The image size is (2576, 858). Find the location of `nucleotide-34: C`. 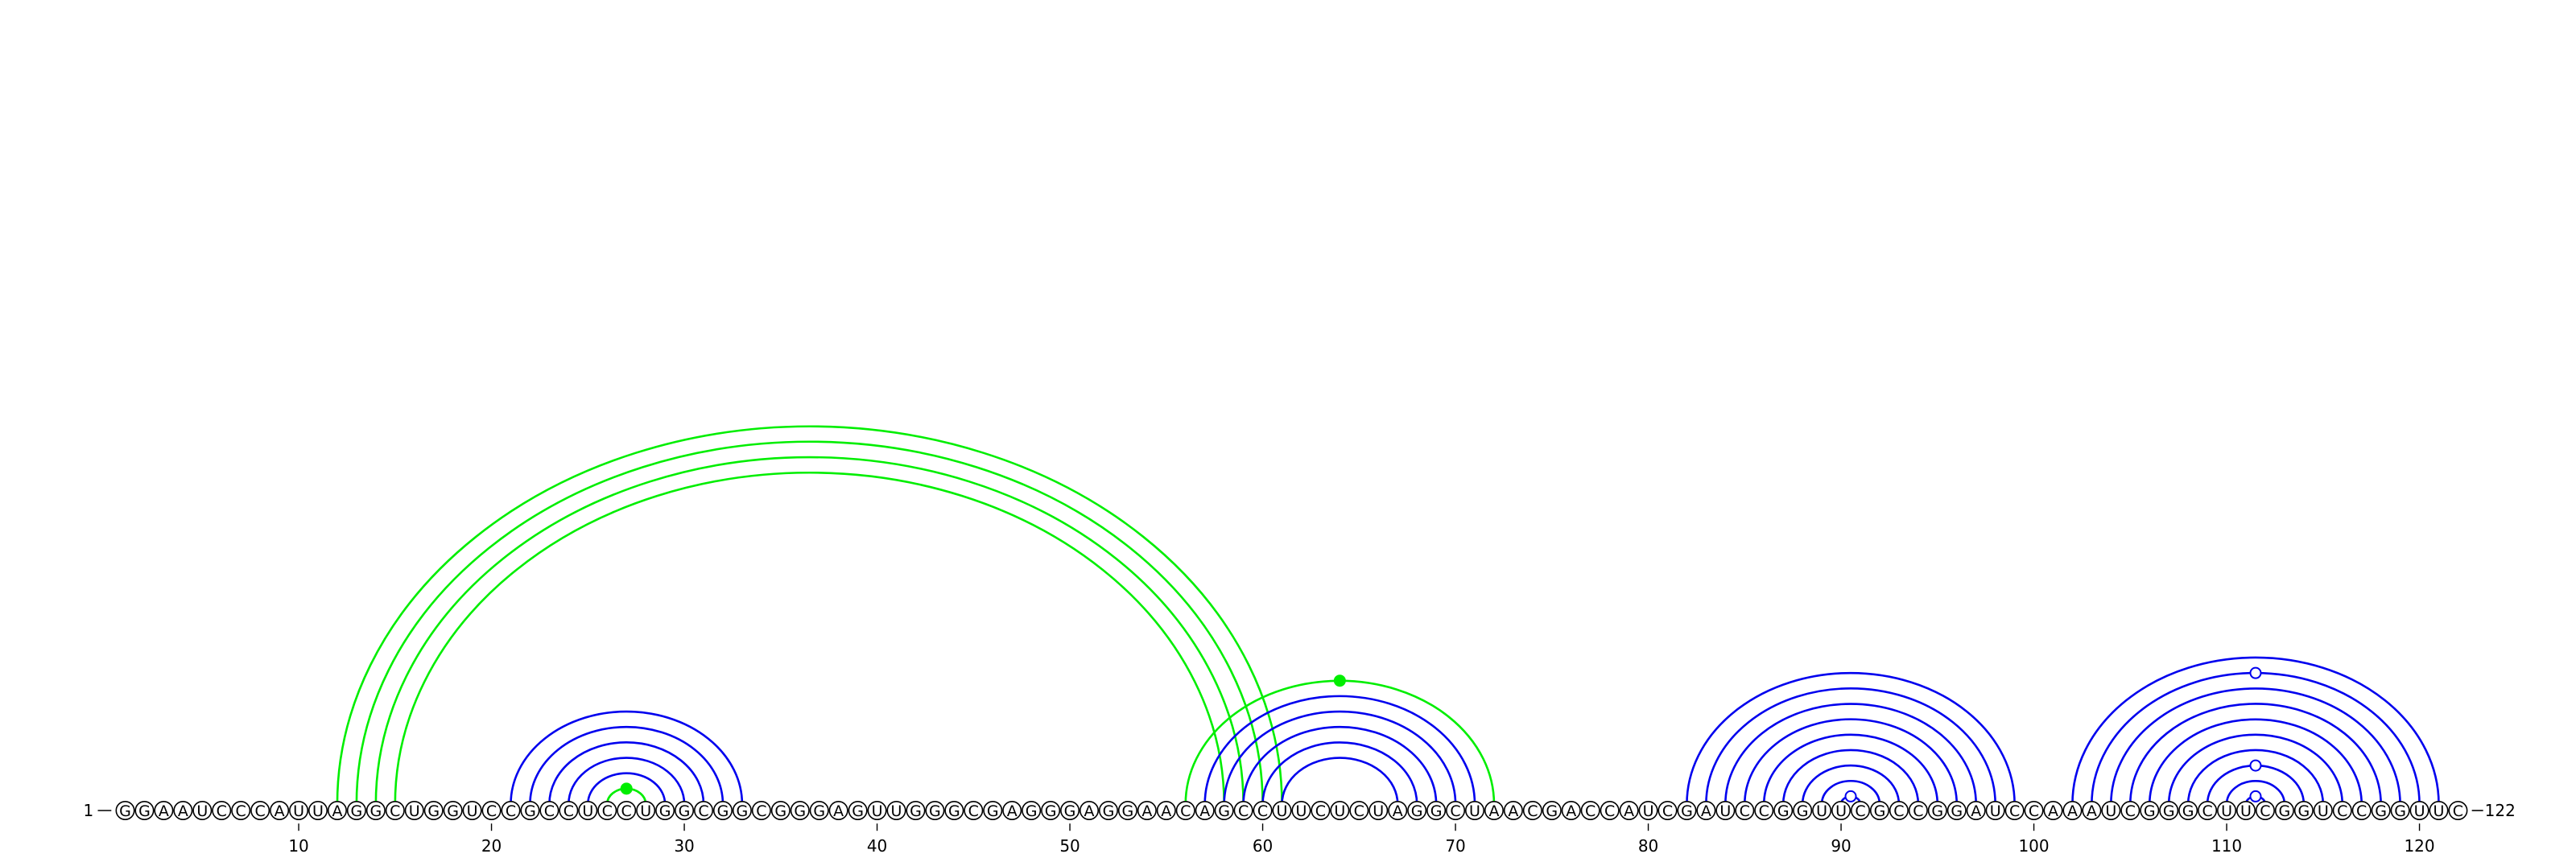

nucleotide-34: C is located at coordinates (761, 810).